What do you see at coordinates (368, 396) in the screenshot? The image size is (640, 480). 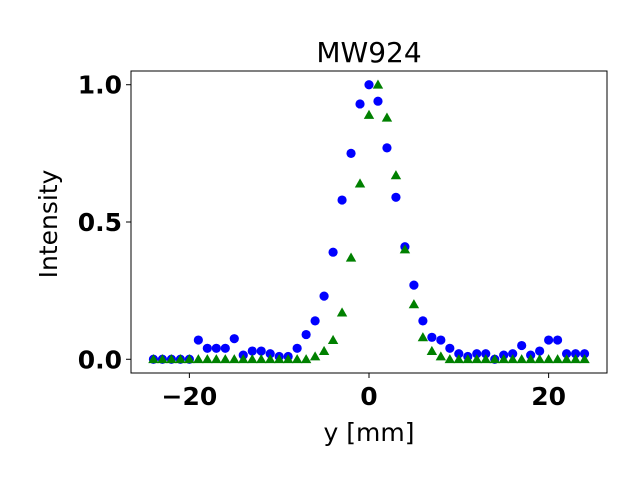 I see `x-tick-label: 0` at bounding box center [368, 396].